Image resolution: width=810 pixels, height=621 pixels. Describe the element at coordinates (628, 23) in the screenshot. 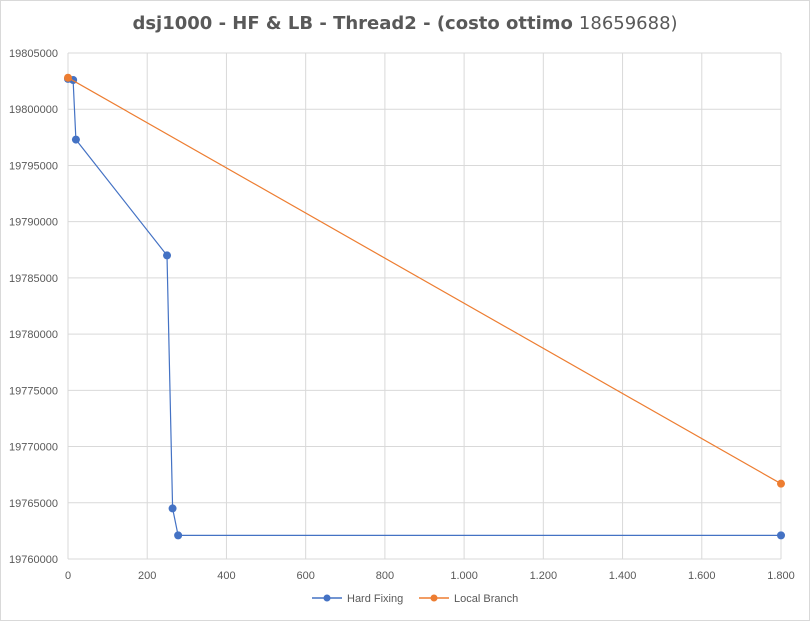

I see `chart-title-value: 18659688)` at that location.